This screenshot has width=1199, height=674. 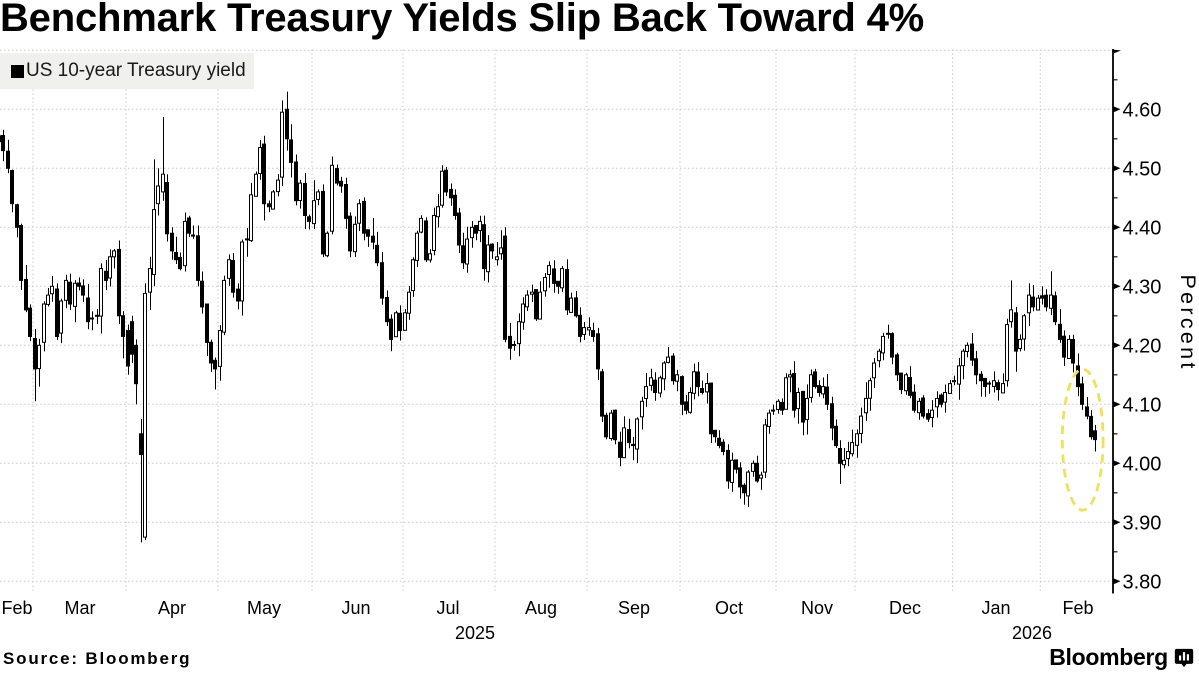 What do you see at coordinates (264, 608) in the screenshot?
I see `svg-text: May` at bounding box center [264, 608].